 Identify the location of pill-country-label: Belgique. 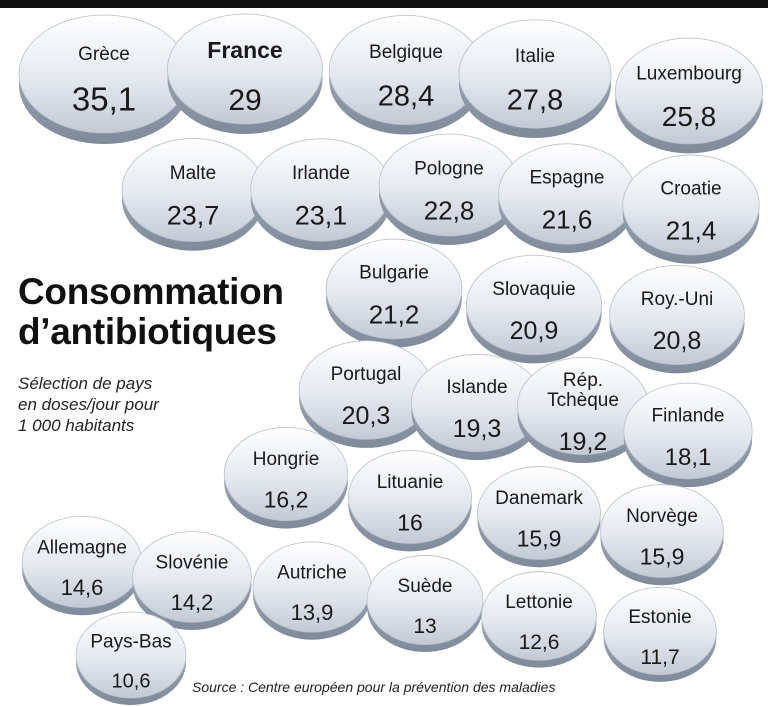
(406, 52).